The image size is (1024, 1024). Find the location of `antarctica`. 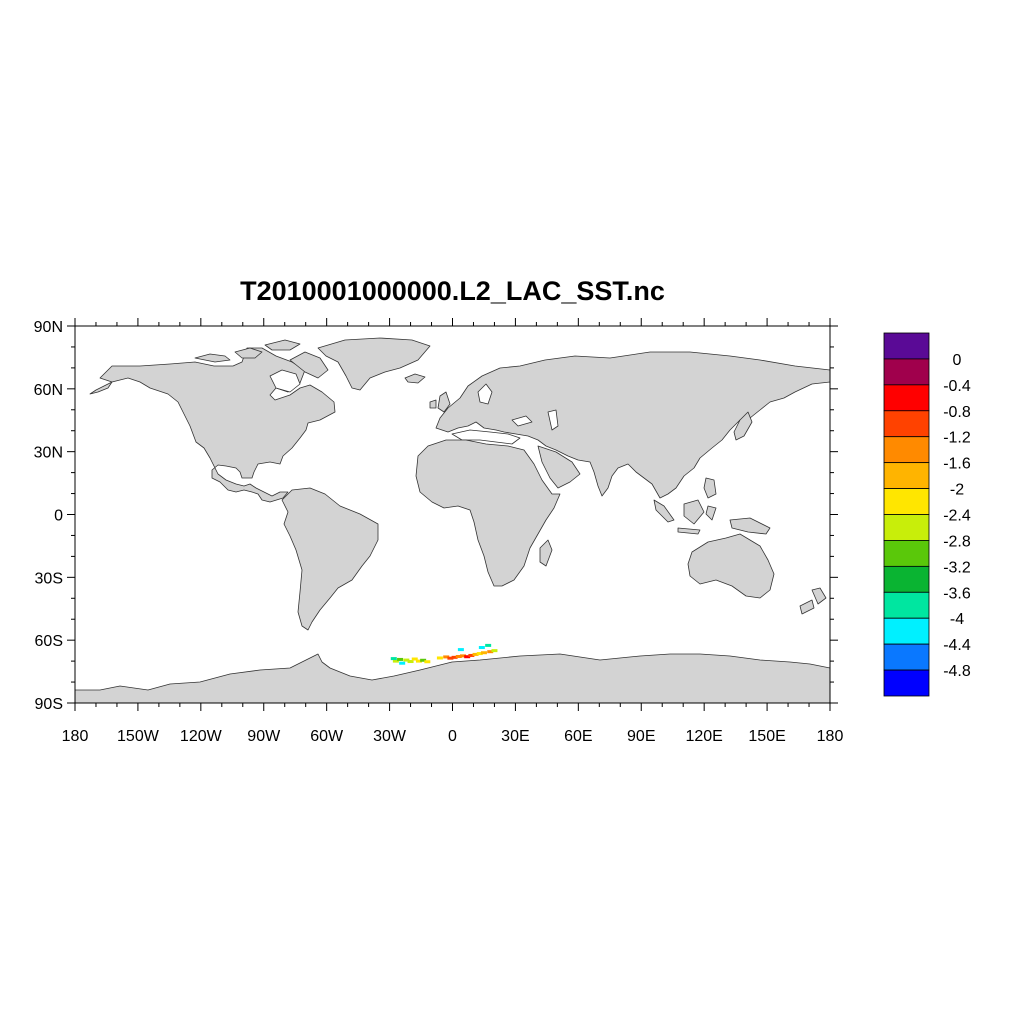

antarctica is located at coordinates (452, 678).